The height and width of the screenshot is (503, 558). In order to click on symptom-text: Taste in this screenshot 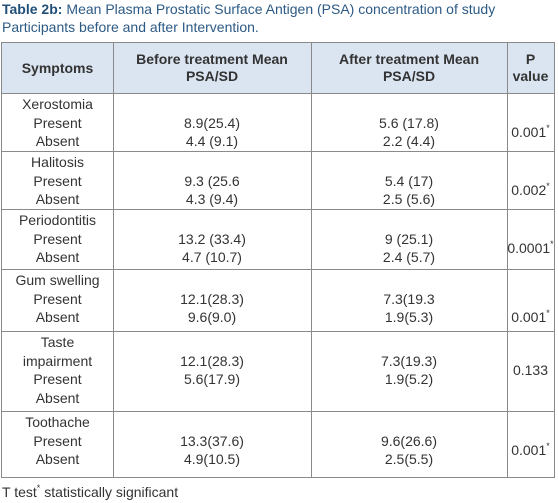, I will do `click(57, 342)`.